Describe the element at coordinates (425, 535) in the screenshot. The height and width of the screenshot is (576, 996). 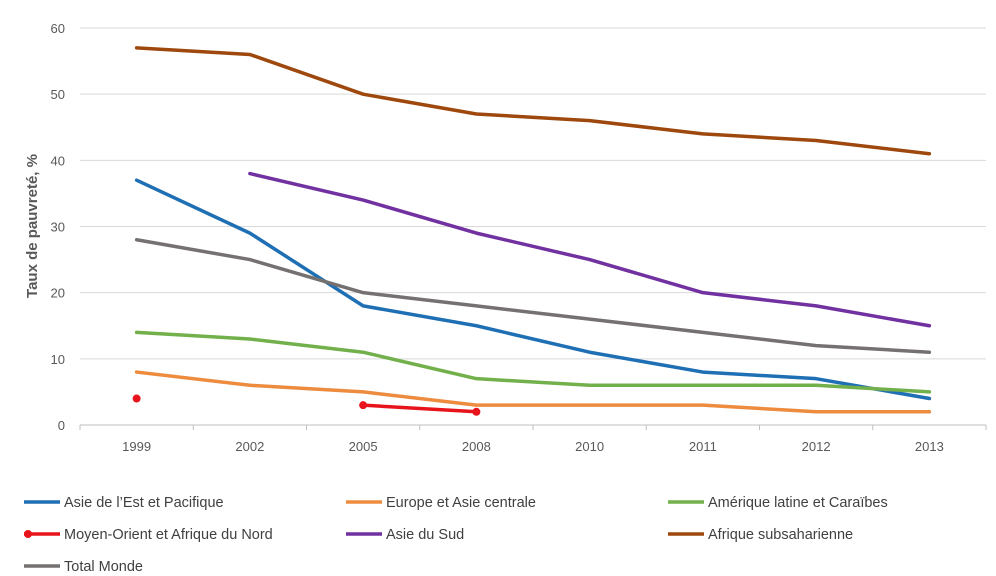
I see `legend-label: Asie du Sud` at that location.